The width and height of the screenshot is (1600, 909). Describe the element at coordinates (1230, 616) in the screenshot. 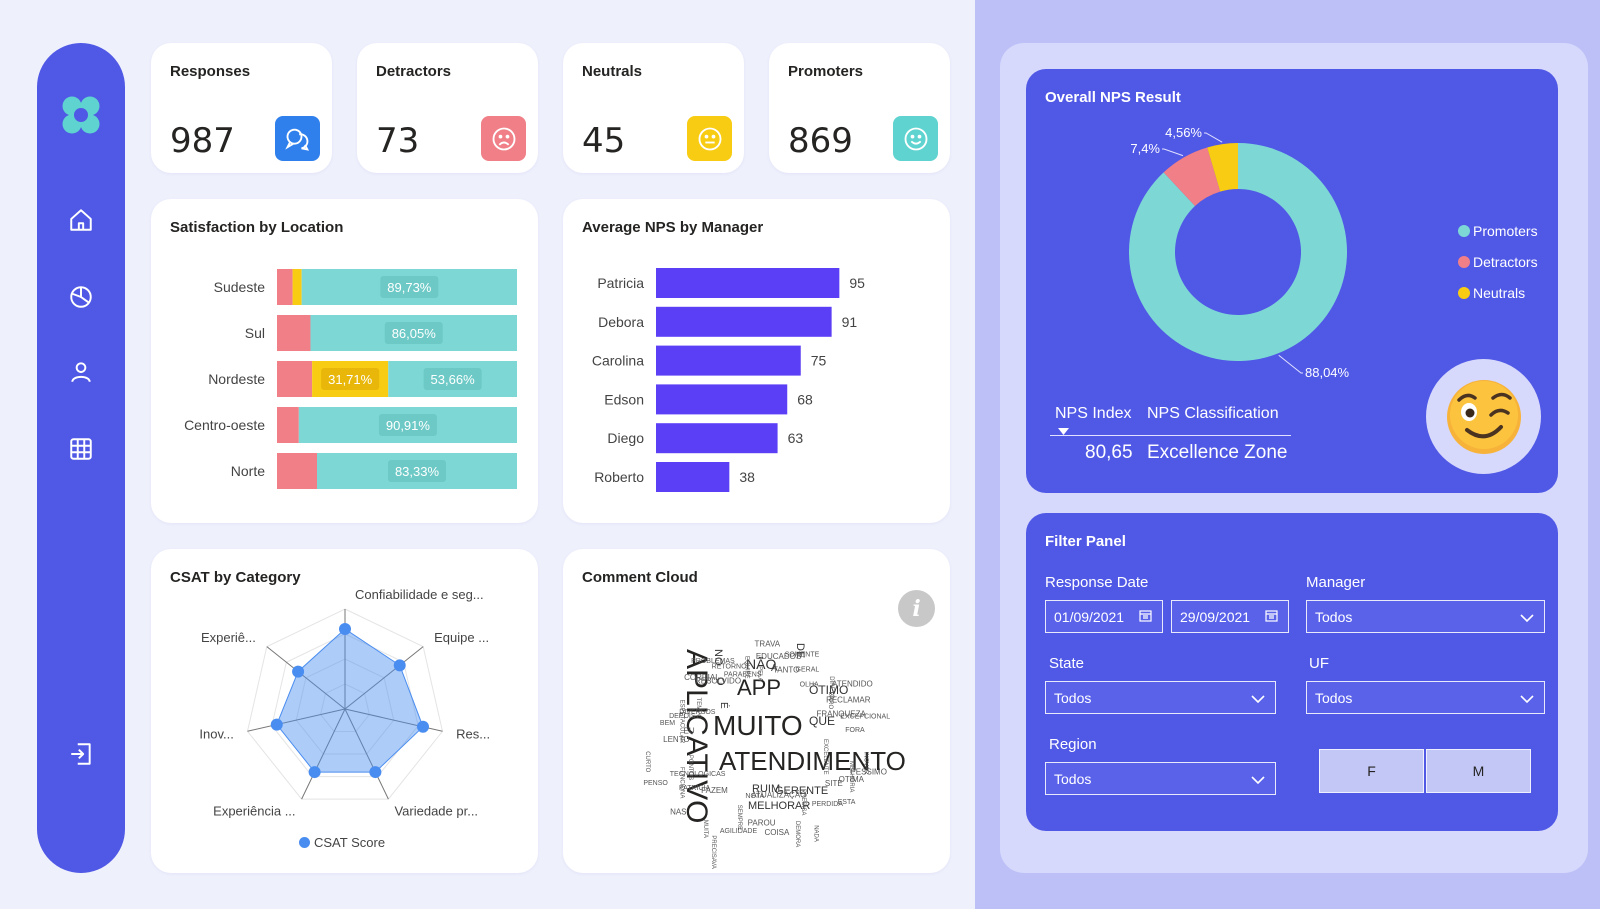

I see `date-end-input: 29/09/2021` at that location.